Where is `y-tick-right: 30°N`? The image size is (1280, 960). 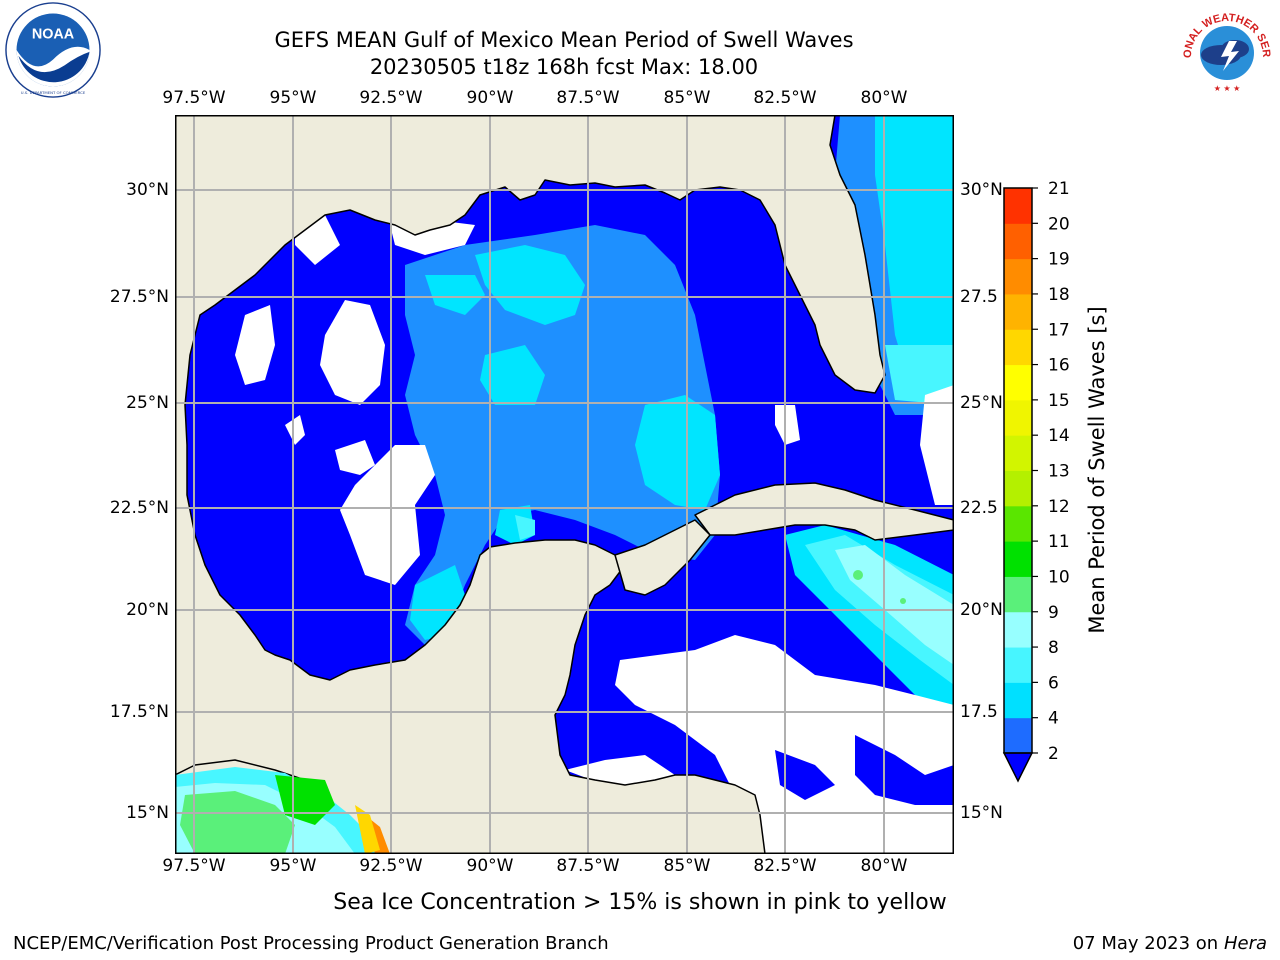
y-tick-right: 30°N is located at coordinates (981, 190).